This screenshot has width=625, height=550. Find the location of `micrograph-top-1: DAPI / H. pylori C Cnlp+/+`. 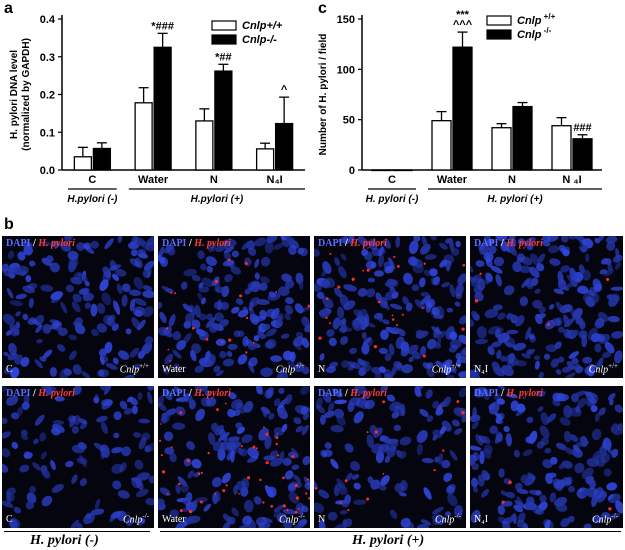

micrograph-top-1: DAPI / H. pylori C Cnlp+/+ is located at coordinates (78, 307).